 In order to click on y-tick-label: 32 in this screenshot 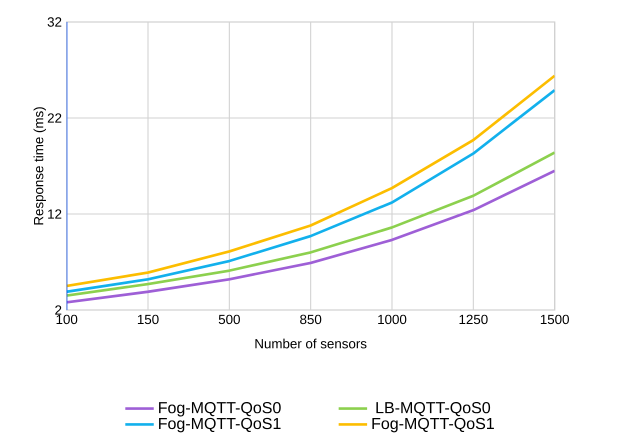, I will do `click(55, 22)`.